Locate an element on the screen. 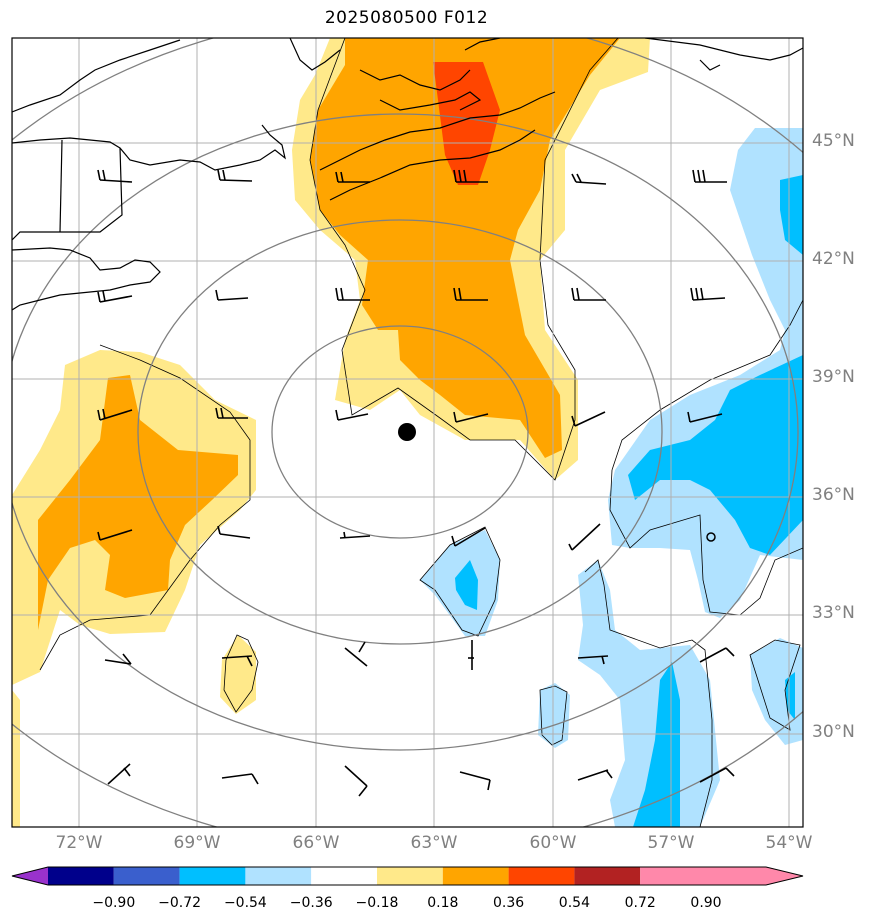 The image size is (873, 924). lon-label-63w: 63°W is located at coordinates (434, 843).